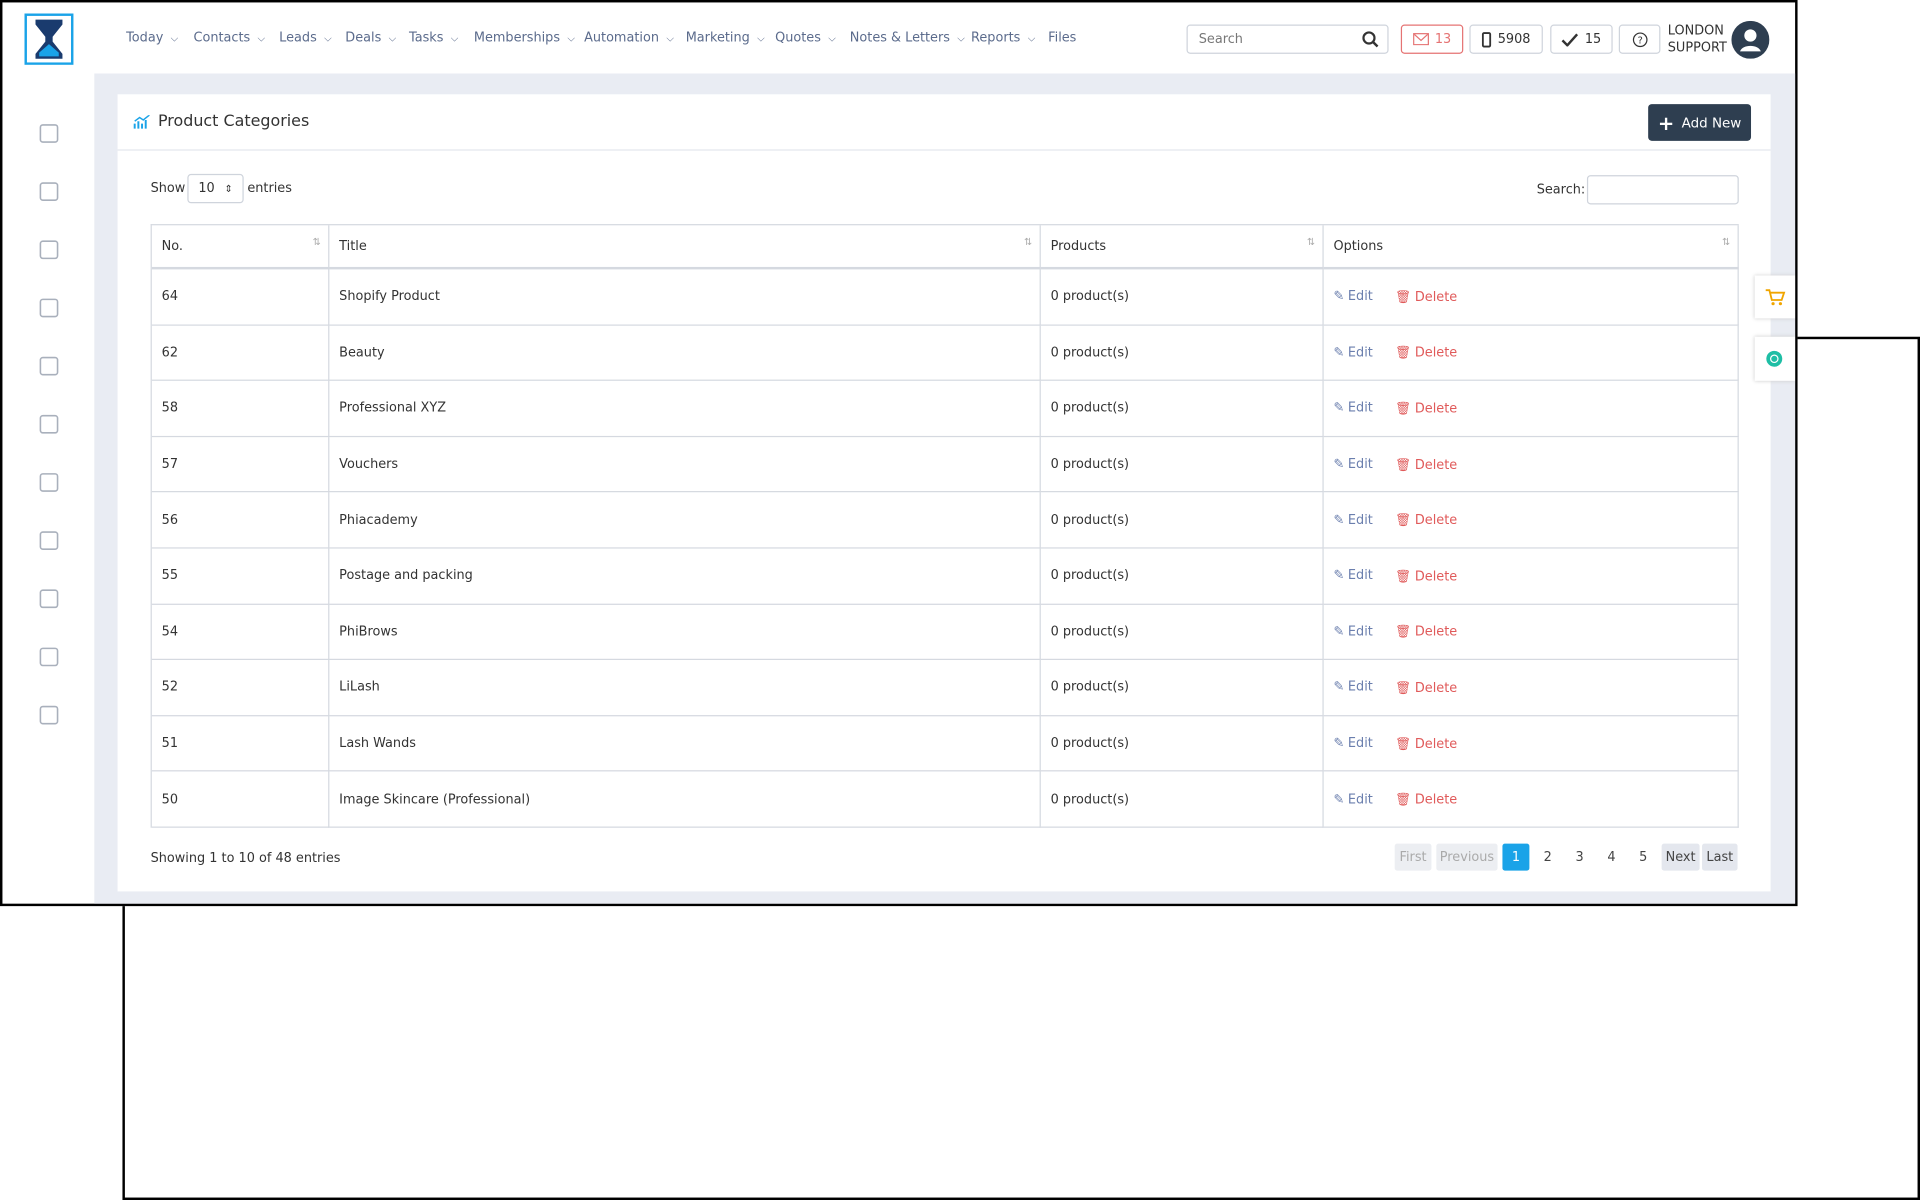  Describe the element at coordinates (1531, 247) in the screenshot. I see `header-cell: Options ⇅` at that location.